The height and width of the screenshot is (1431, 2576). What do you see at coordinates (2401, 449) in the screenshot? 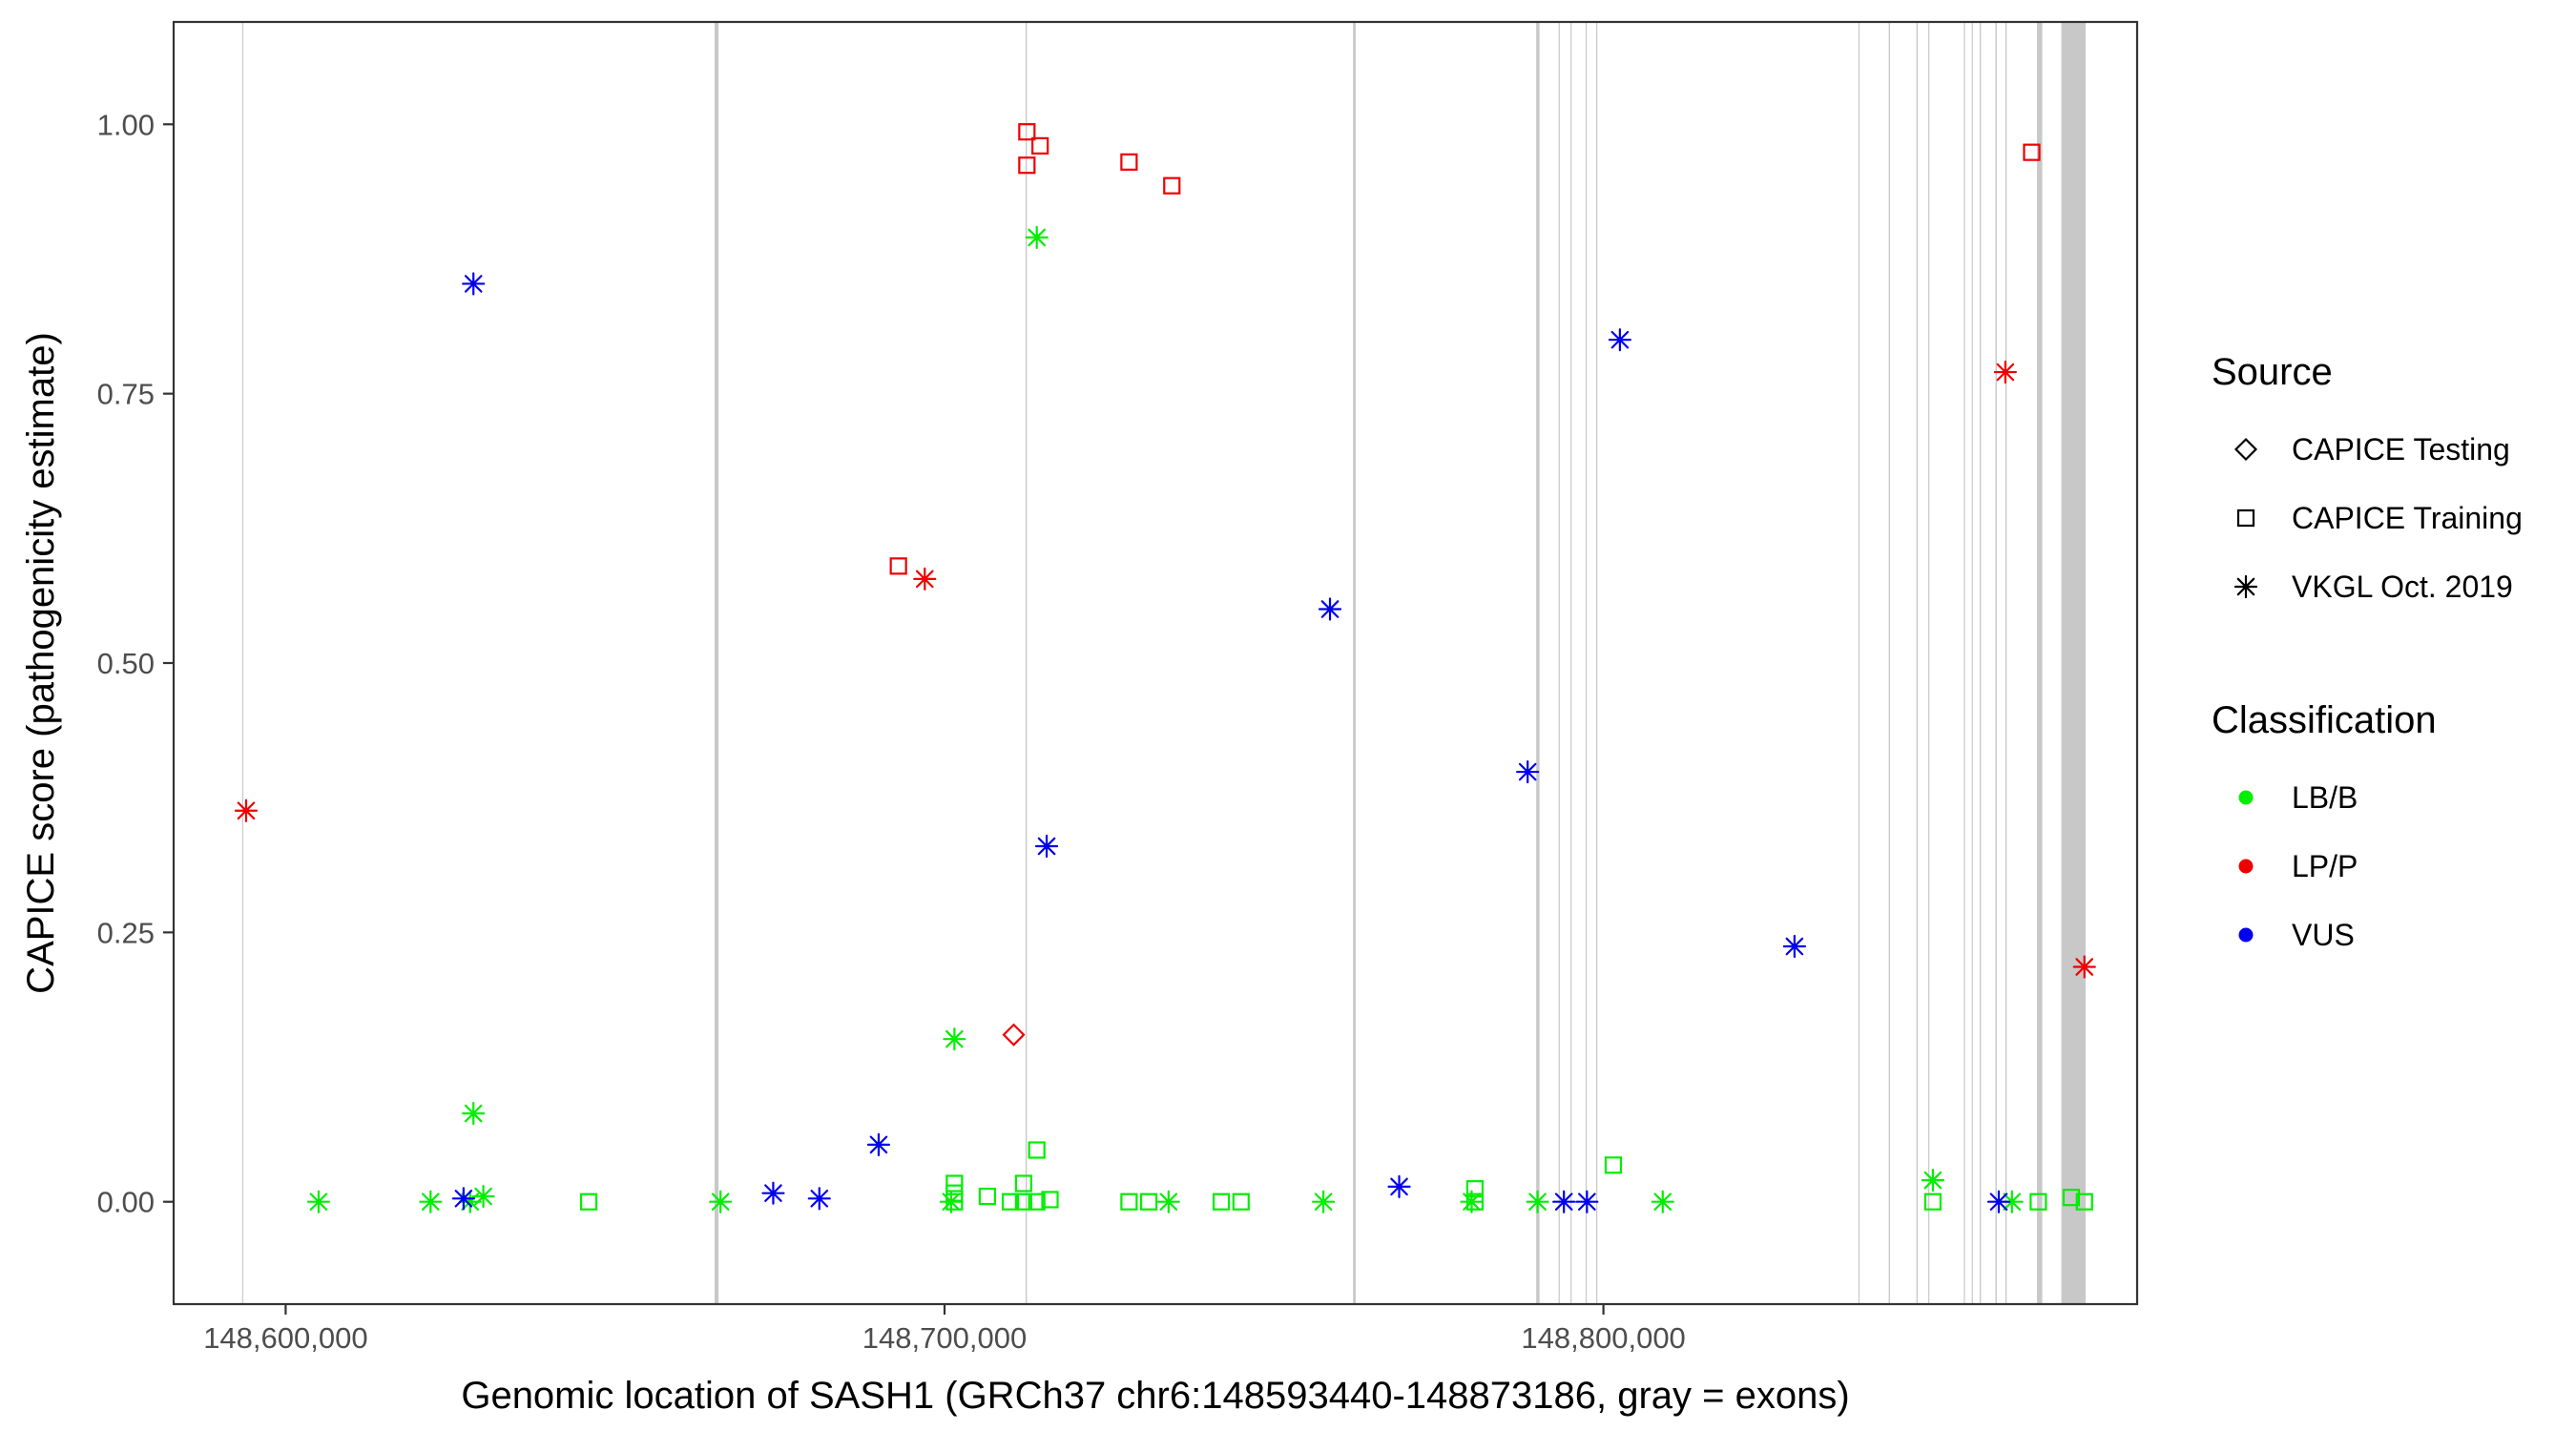
I see `legend-label: CAPICE Testing` at bounding box center [2401, 449].